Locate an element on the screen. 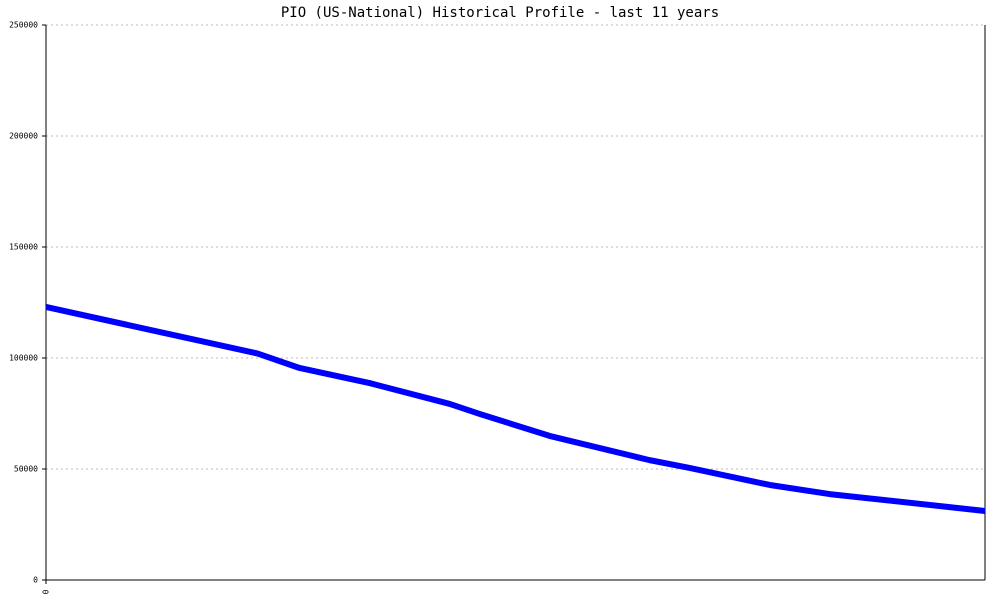 The image size is (1000, 600). y-tick-label: 250000 is located at coordinates (23, 25).